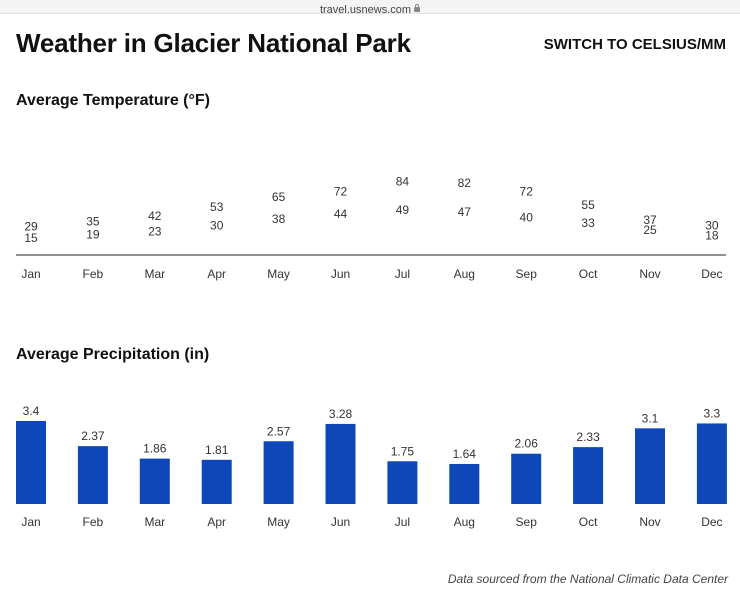 This screenshot has width=740, height=600. Describe the element at coordinates (650, 220) in the screenshot. I see `temp-high-label: 37` at that location.